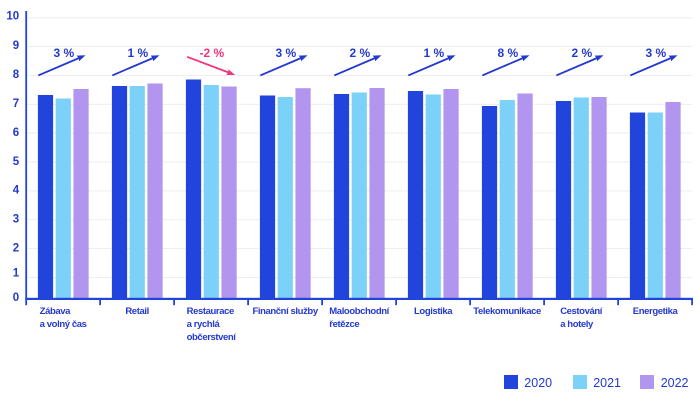 This screenshot has width=700, height=409. I want to click on svg-text: 10, so click(12, 17).